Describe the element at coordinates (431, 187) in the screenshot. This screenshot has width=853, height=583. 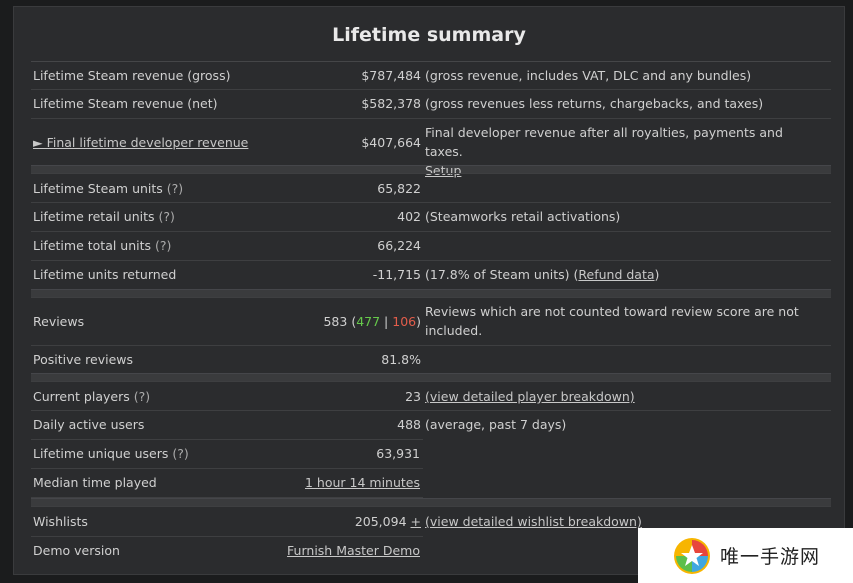
I see `table-row: Lifetime Steam units (?) 65,822` at that location.